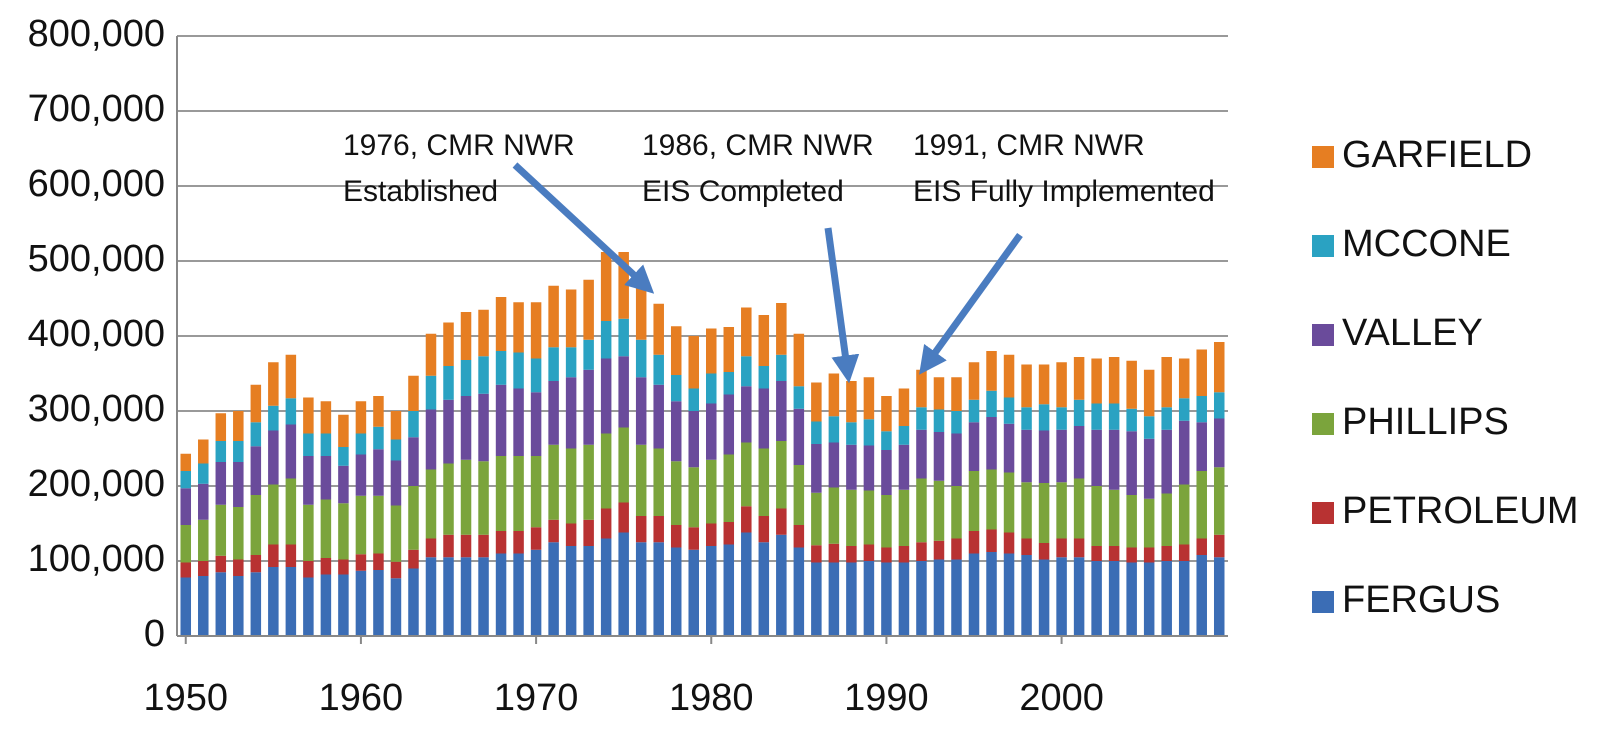  I want to click on annotation-arrow, so click(583, 228).